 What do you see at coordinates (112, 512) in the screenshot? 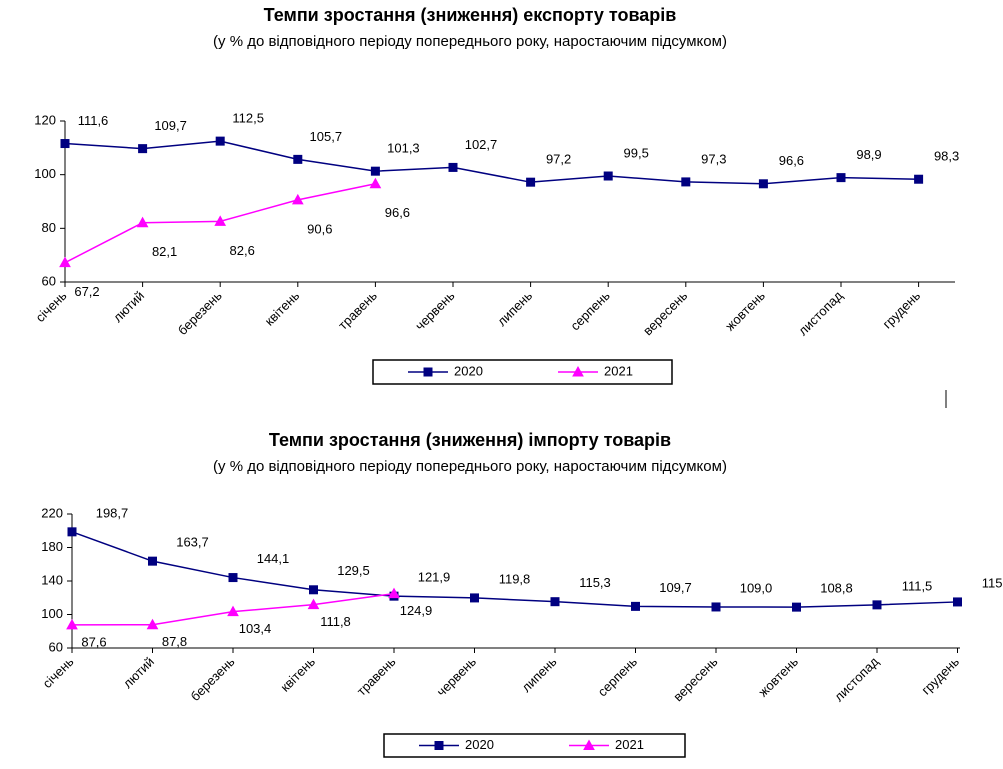
I see `data-label: 198,7` at bounding box center [112, 512].